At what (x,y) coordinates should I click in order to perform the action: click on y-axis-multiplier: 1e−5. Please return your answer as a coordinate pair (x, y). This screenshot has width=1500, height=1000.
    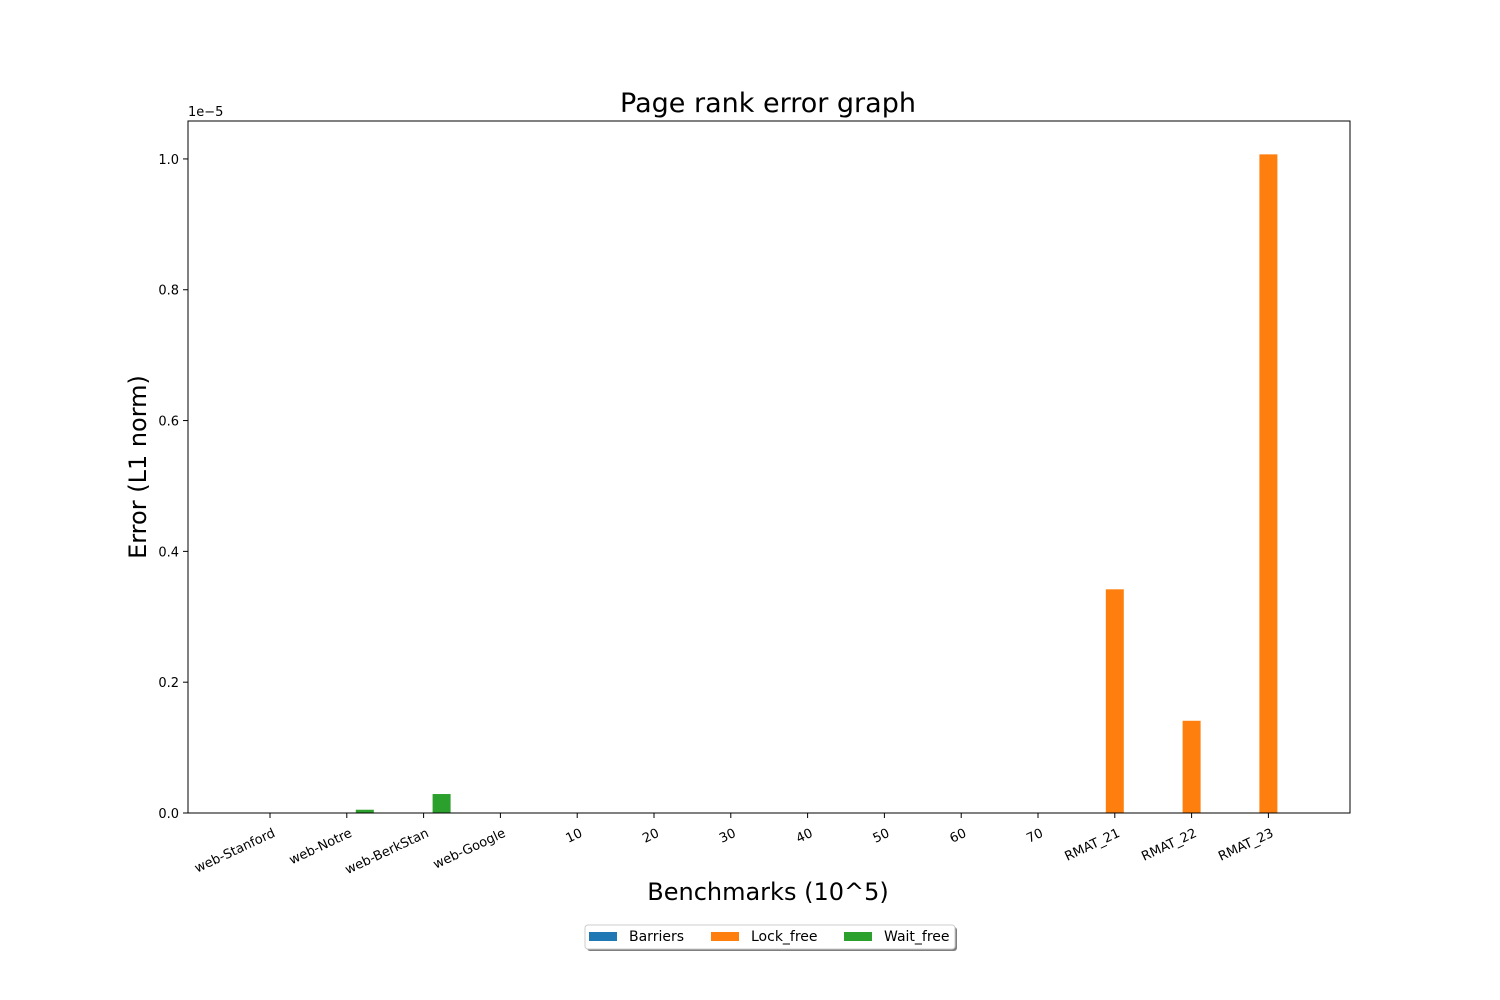
    Looking at the image, I should click on (205, 112).